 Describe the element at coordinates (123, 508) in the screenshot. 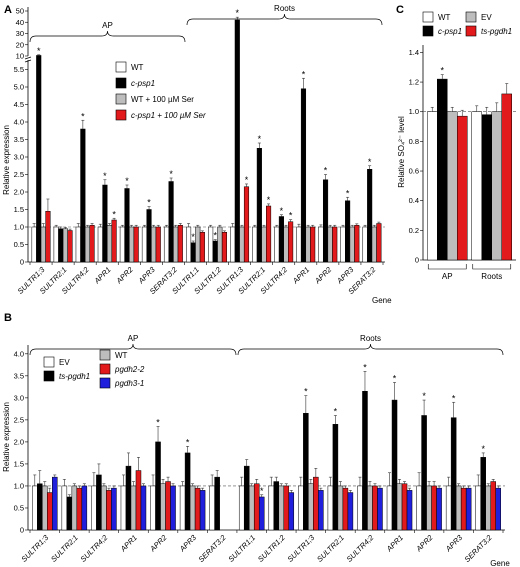

I see `bar-ev-apr1` at that location.